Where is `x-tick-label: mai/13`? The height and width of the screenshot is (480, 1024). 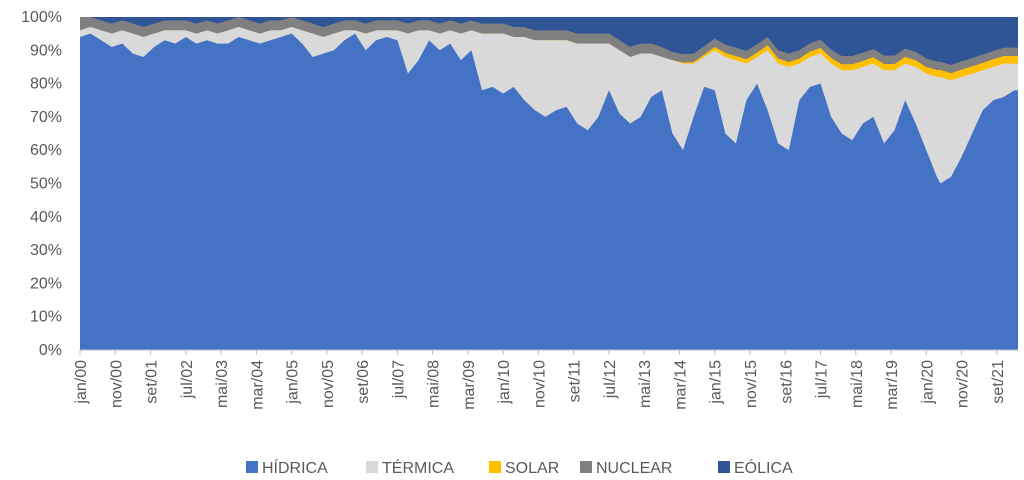 x-tick-label: mai/13 is located at coordinates (645, 384).